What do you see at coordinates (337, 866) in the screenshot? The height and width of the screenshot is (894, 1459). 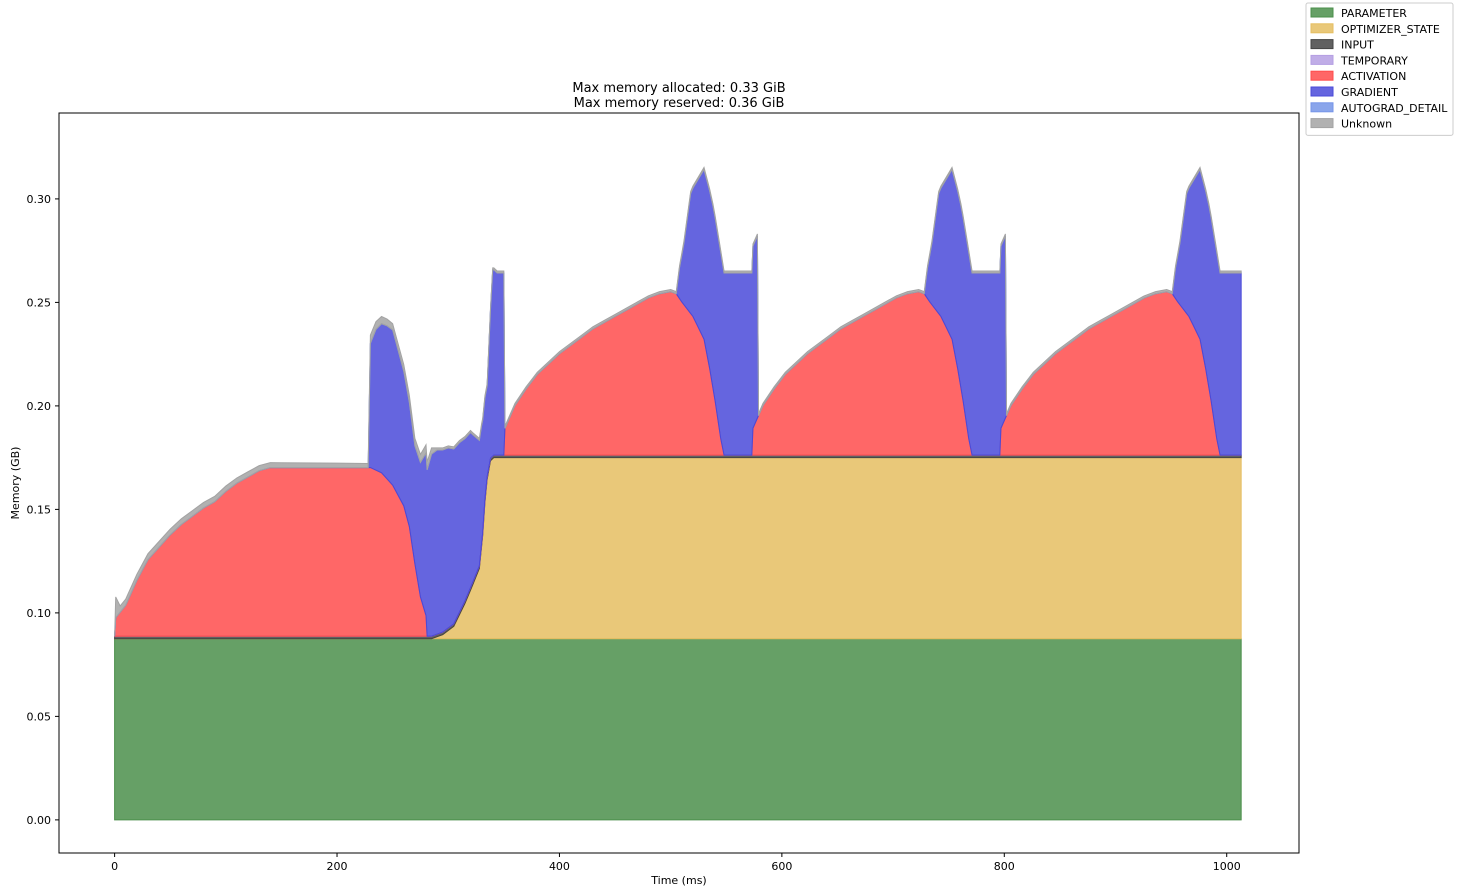 I see `x-tick-label: 200` at bounding box center [337, 866].